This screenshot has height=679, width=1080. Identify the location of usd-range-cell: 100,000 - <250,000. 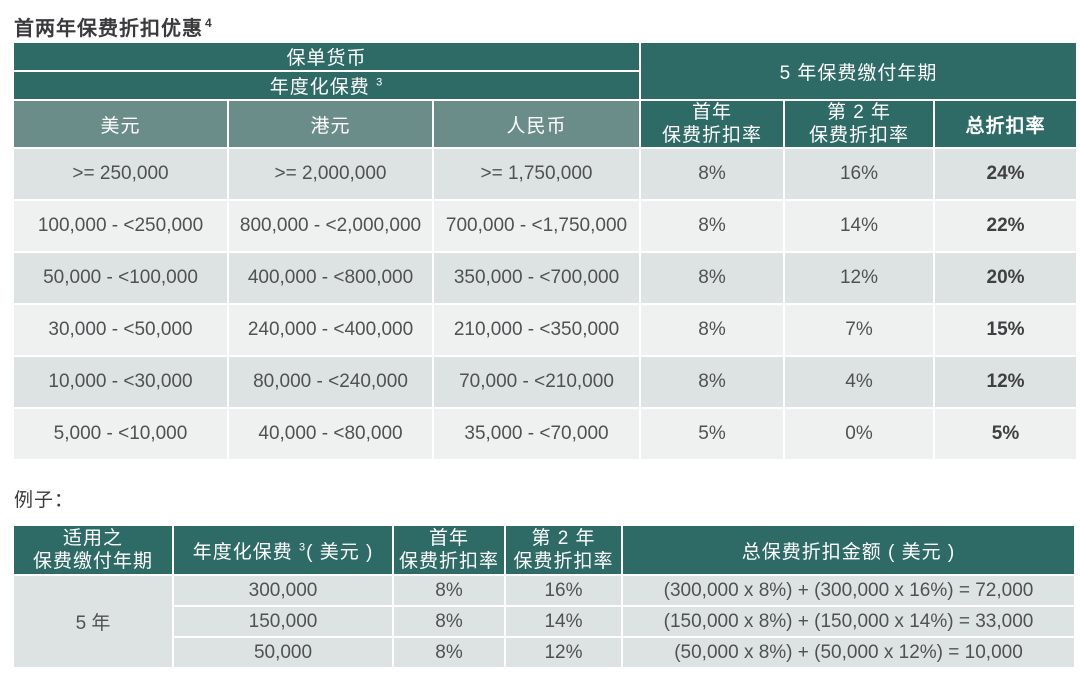
(120, 226).